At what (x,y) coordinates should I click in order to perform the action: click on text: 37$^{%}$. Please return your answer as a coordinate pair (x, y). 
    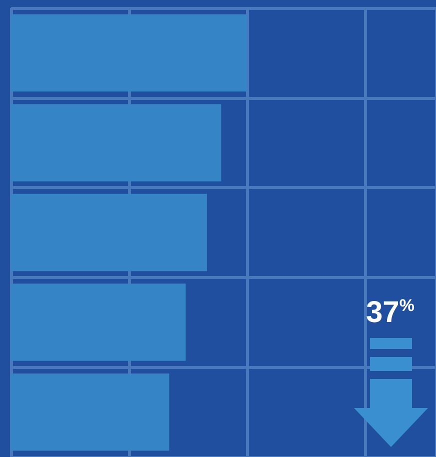
    Looking at the image, I should click on (390, 313).